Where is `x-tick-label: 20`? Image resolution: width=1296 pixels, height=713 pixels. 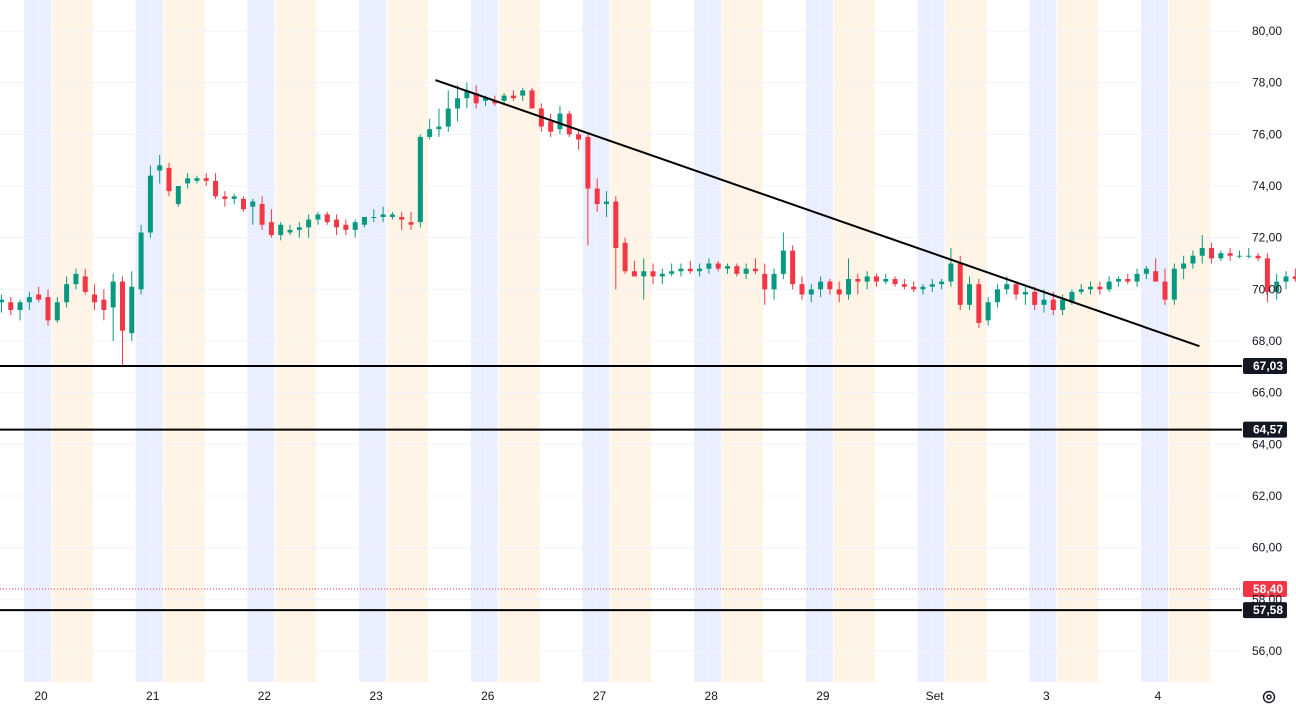 x-tick-label: 20 is located at coordinates (41, 696).